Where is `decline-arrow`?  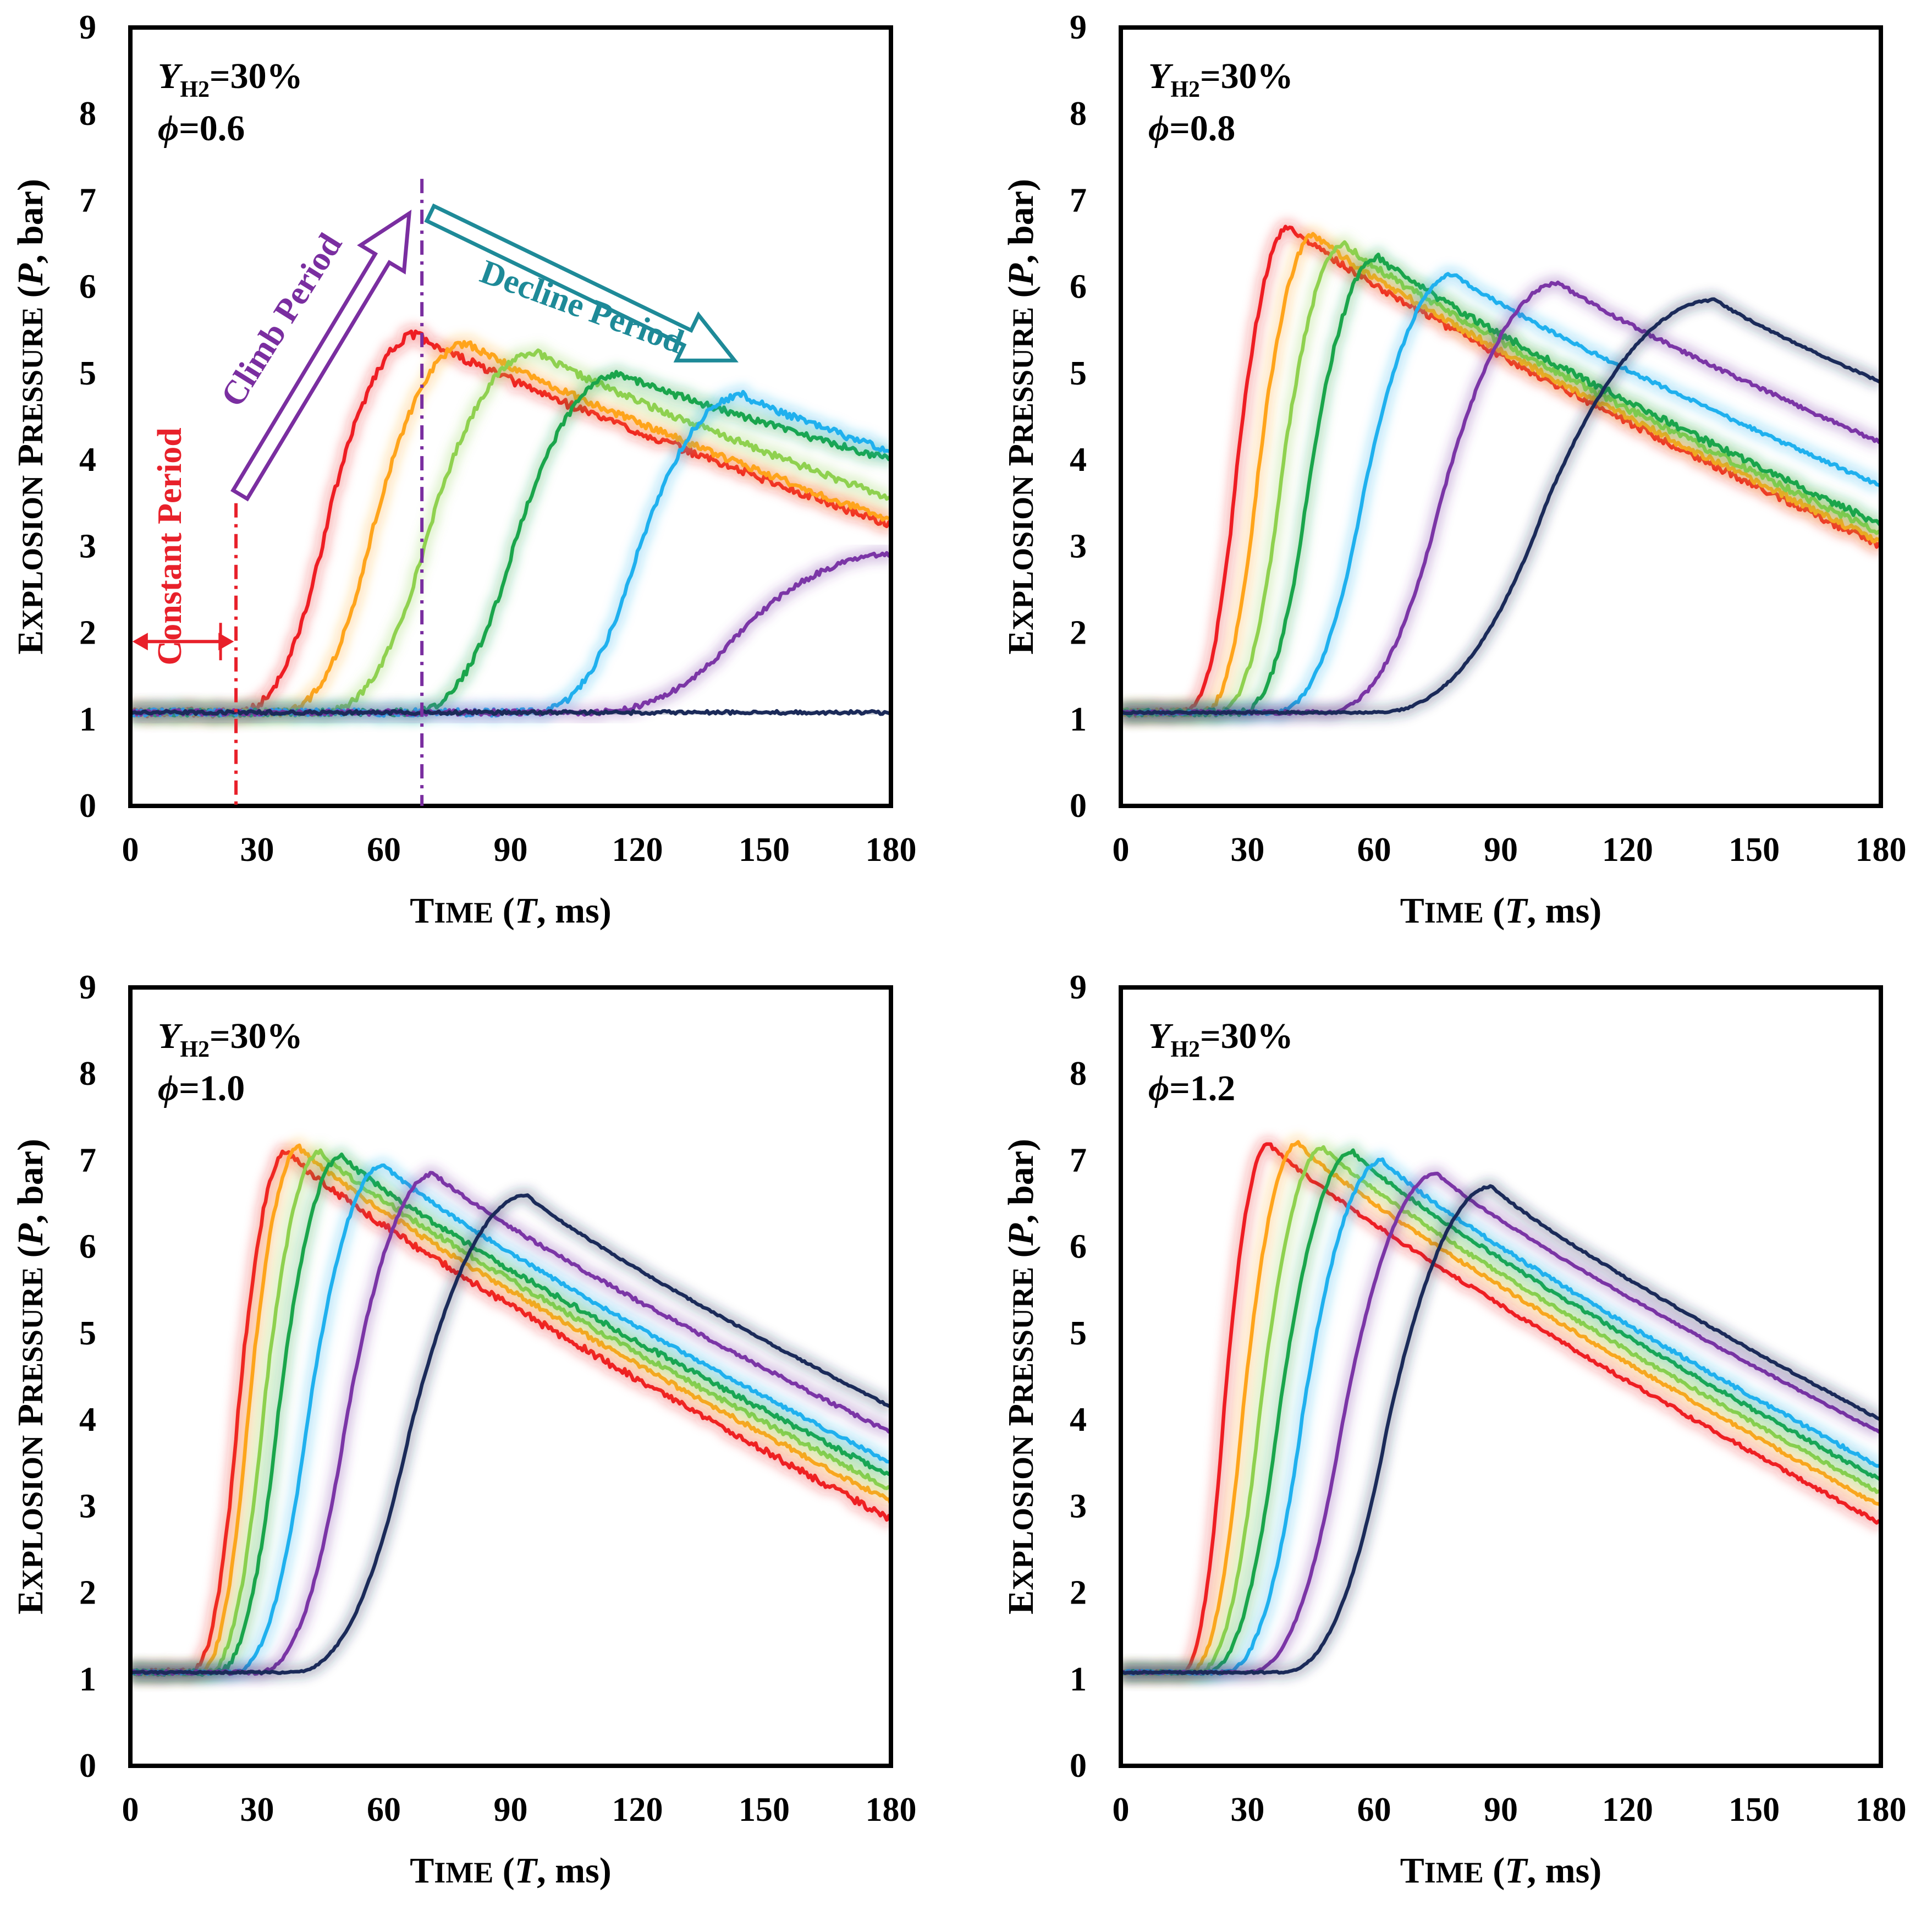
decline-arrow is located at coordinates (581, 283).